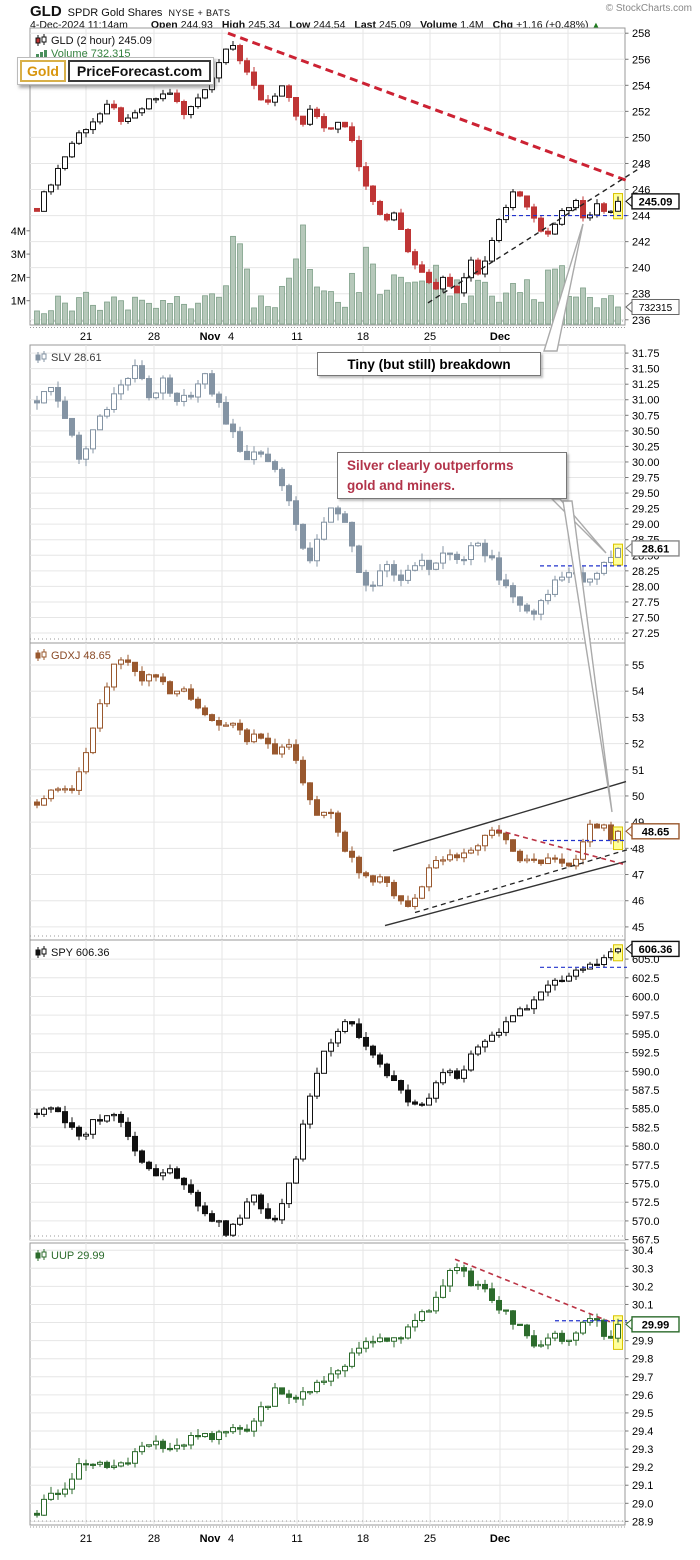  Describe the element at coordinates (642, 1504) in the screenshot. I see `svg-text: 29.0` at that location.